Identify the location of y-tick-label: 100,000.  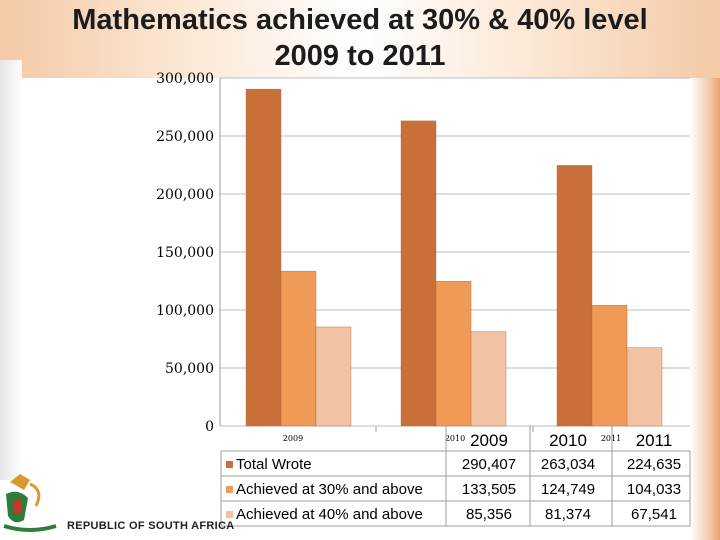
(185, 311).